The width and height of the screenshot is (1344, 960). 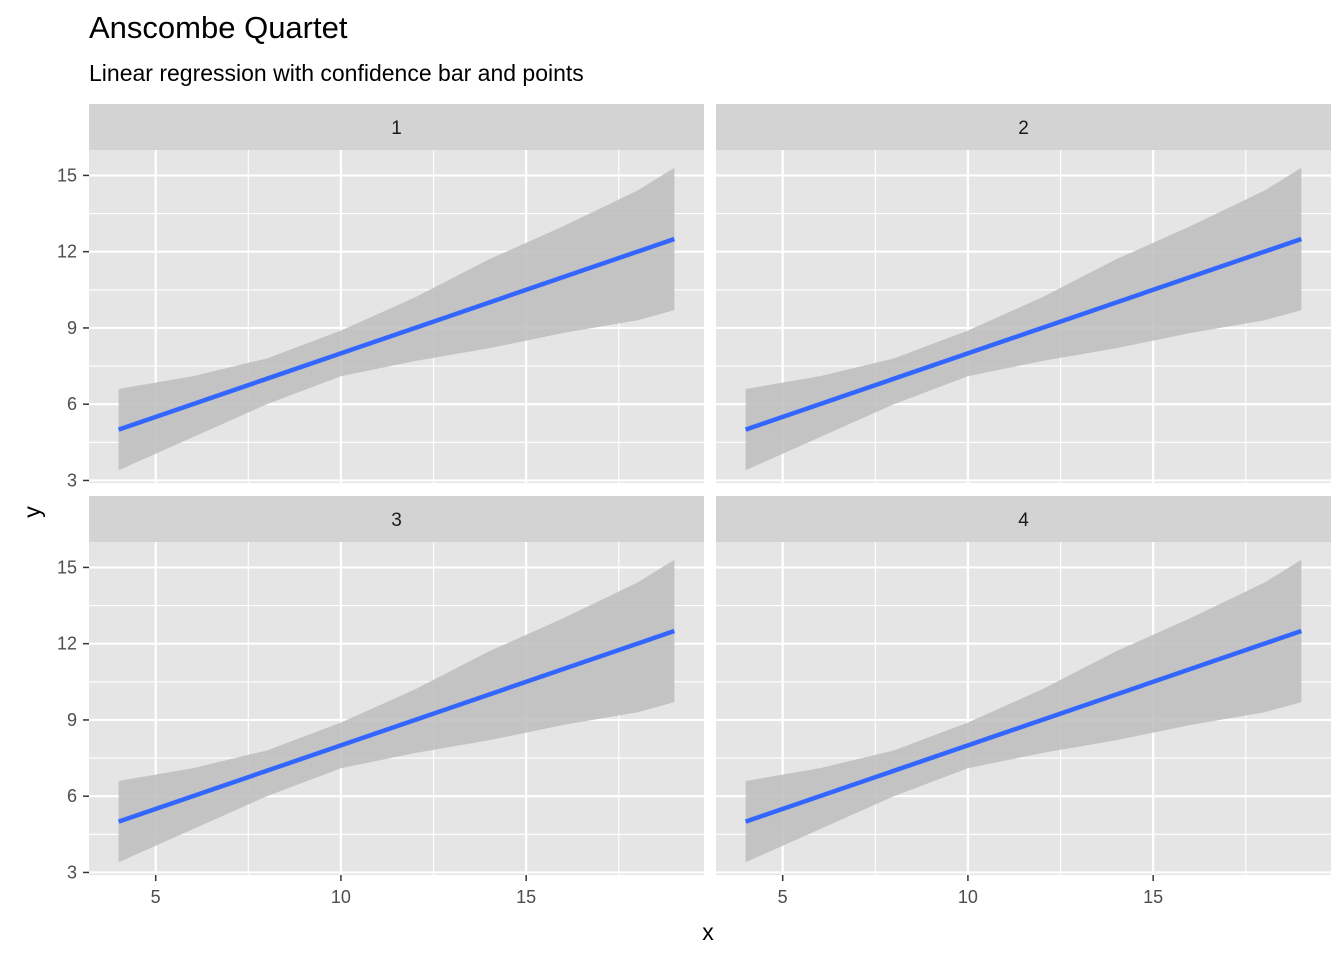 I want to click on facet-label: 1, so click(x=396, y=128).